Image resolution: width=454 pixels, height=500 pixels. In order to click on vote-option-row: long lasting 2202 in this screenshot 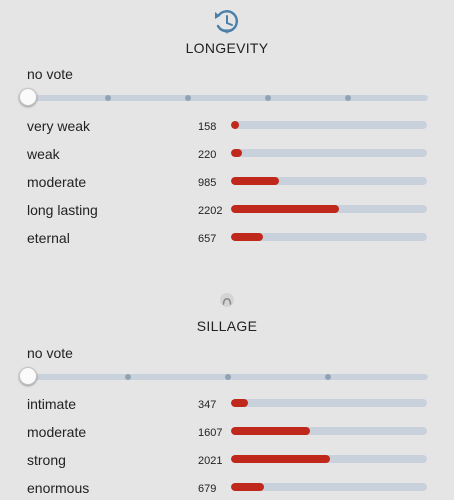, I will do `click(227, 214)`.